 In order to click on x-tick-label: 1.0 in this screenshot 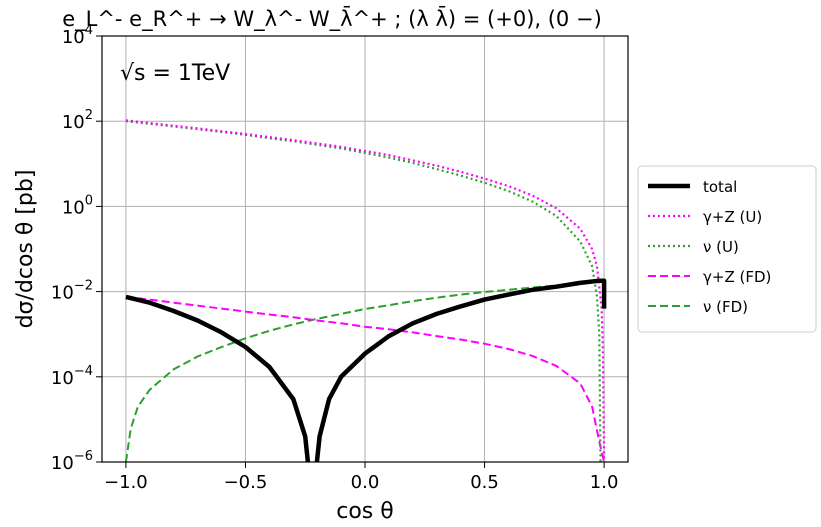, I will do `click(604, 482)`.